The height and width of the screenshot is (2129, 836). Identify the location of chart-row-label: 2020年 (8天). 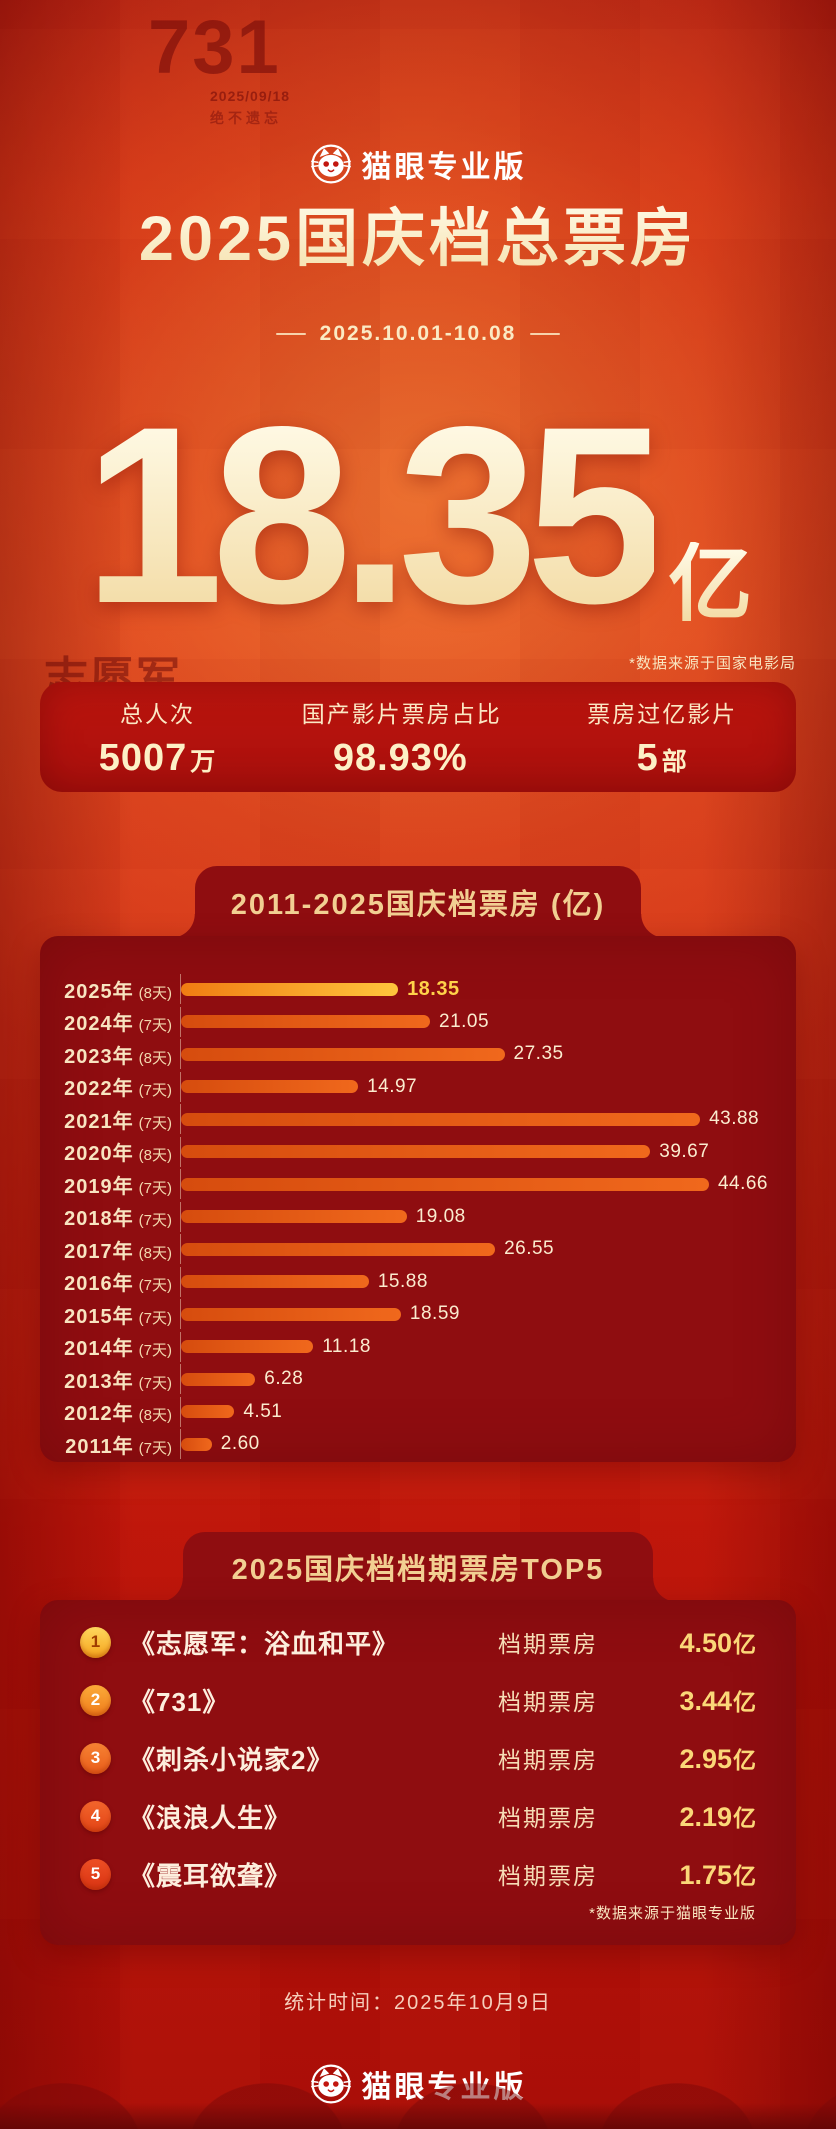
(117, 1151).